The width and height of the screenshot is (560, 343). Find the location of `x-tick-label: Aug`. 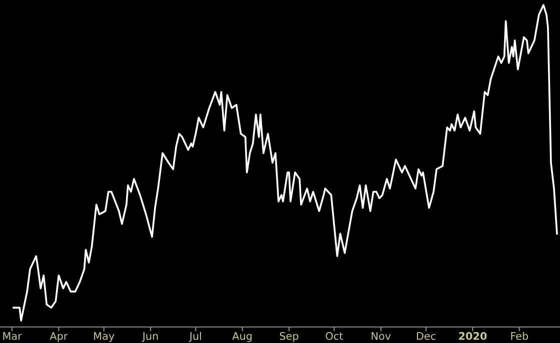

x-tick-label: Aug is located at coordinates (242, 337).